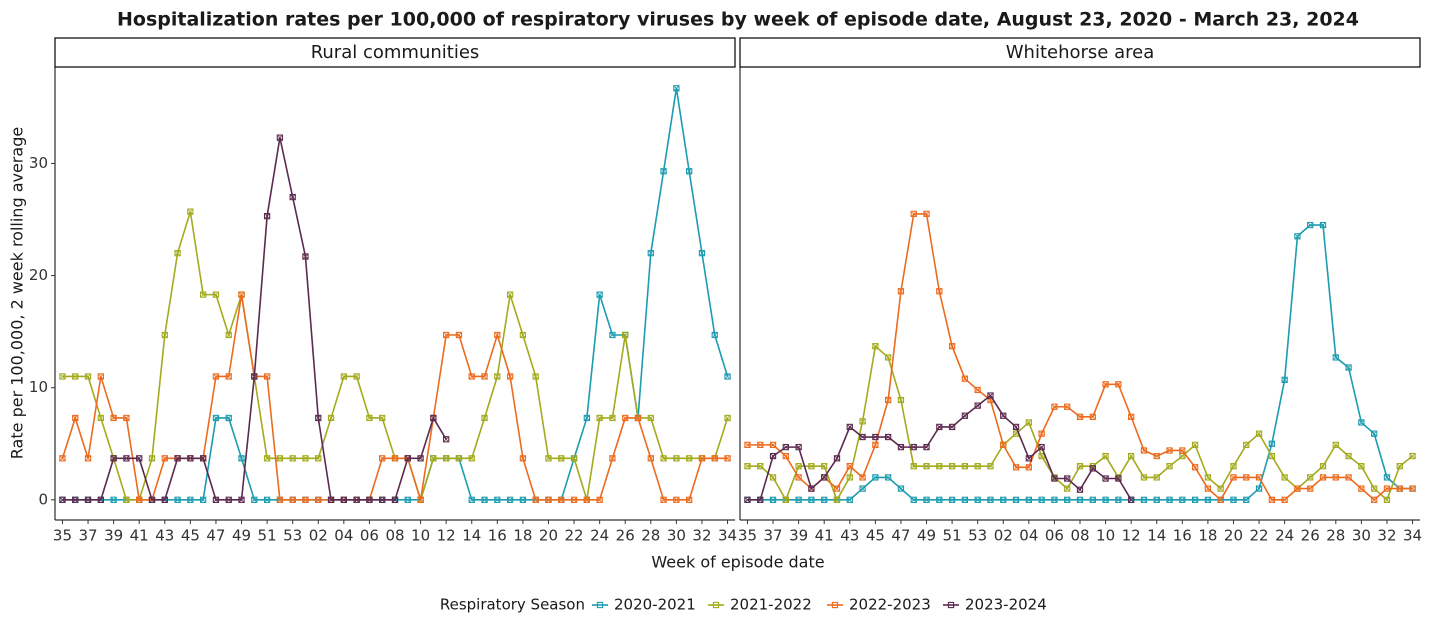 The width and height of the screenshot is (1452, 617). Describe the element at coordinates (1080, 52) in the screenshot. I see `facet-title: Whitehorse area` at that location.